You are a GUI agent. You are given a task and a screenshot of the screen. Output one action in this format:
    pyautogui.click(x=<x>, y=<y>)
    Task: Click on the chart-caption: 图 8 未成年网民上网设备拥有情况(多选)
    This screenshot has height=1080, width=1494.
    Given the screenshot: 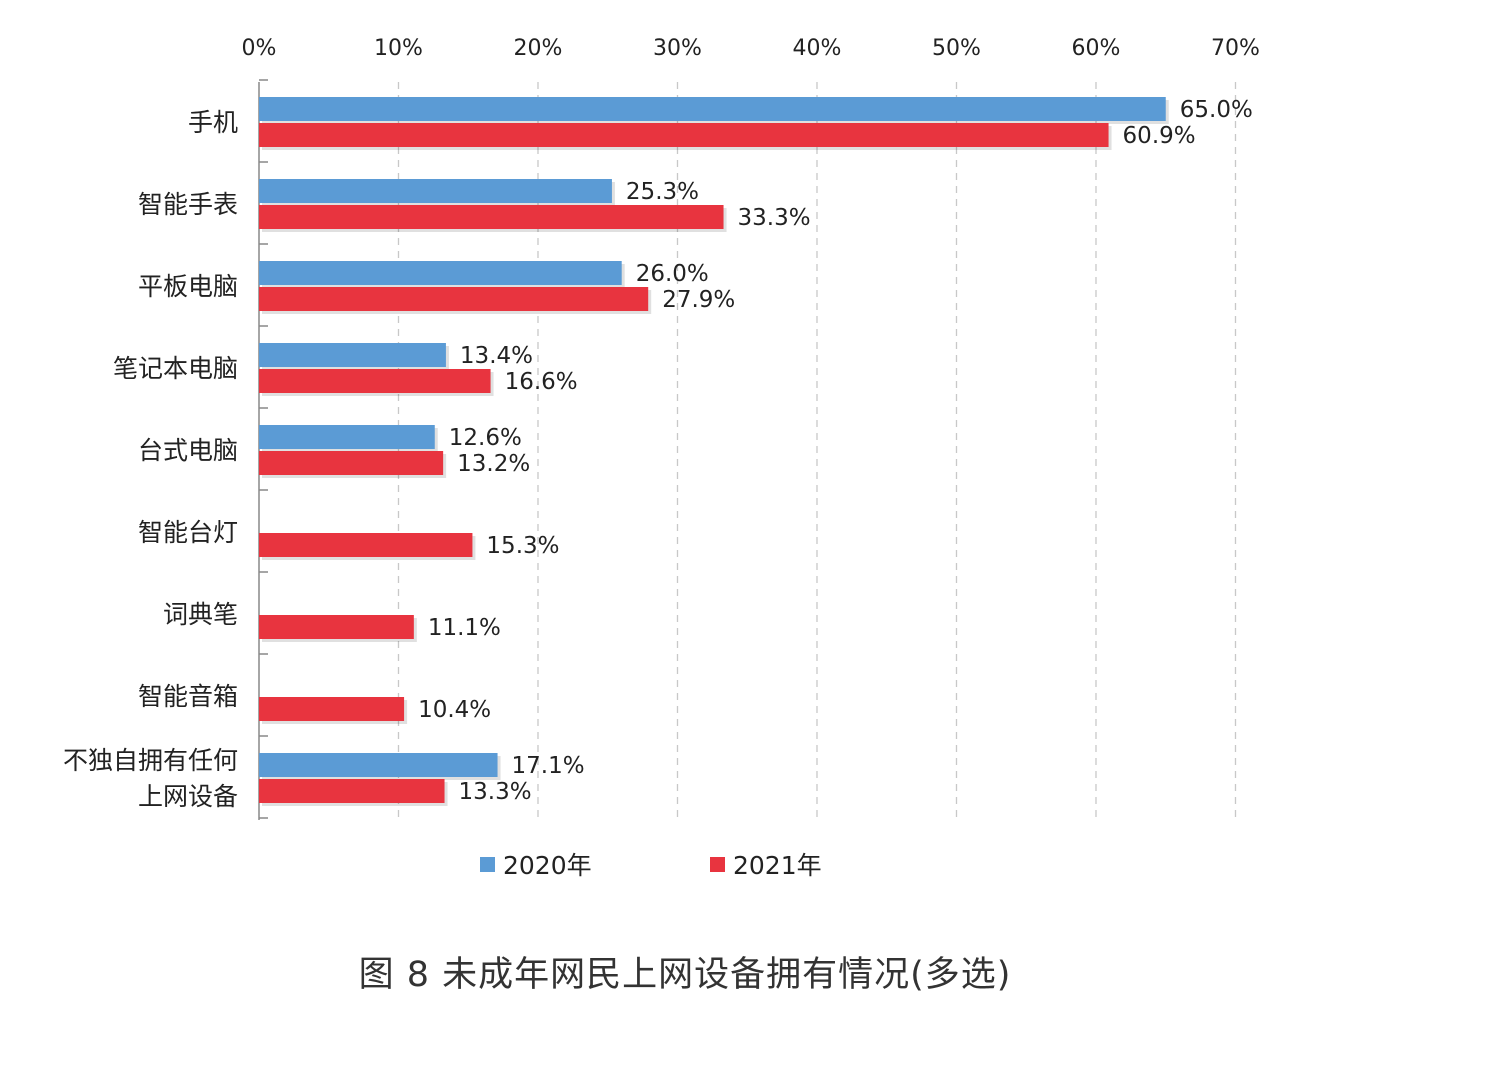 What is the action you would take?
    pyautogui.click(x=685, y=975)
    